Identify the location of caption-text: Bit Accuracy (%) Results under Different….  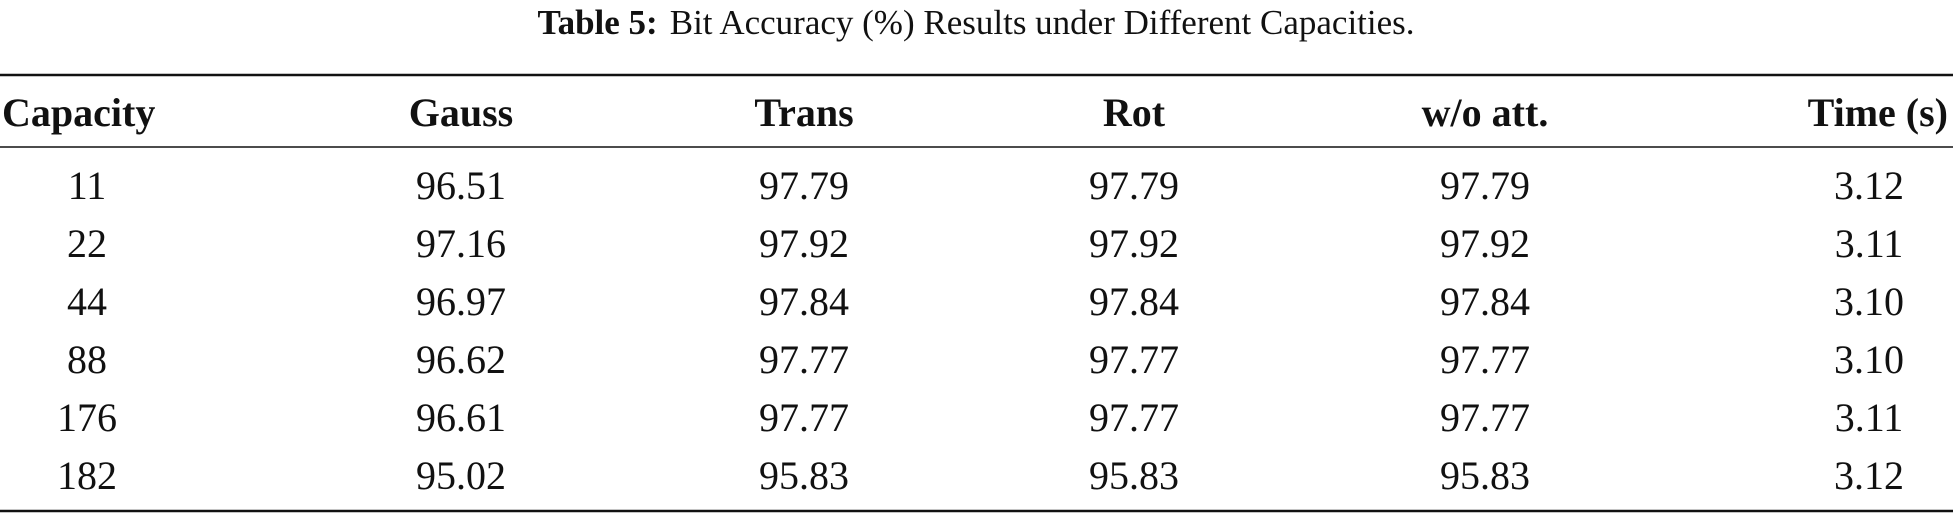
(1042, 22).